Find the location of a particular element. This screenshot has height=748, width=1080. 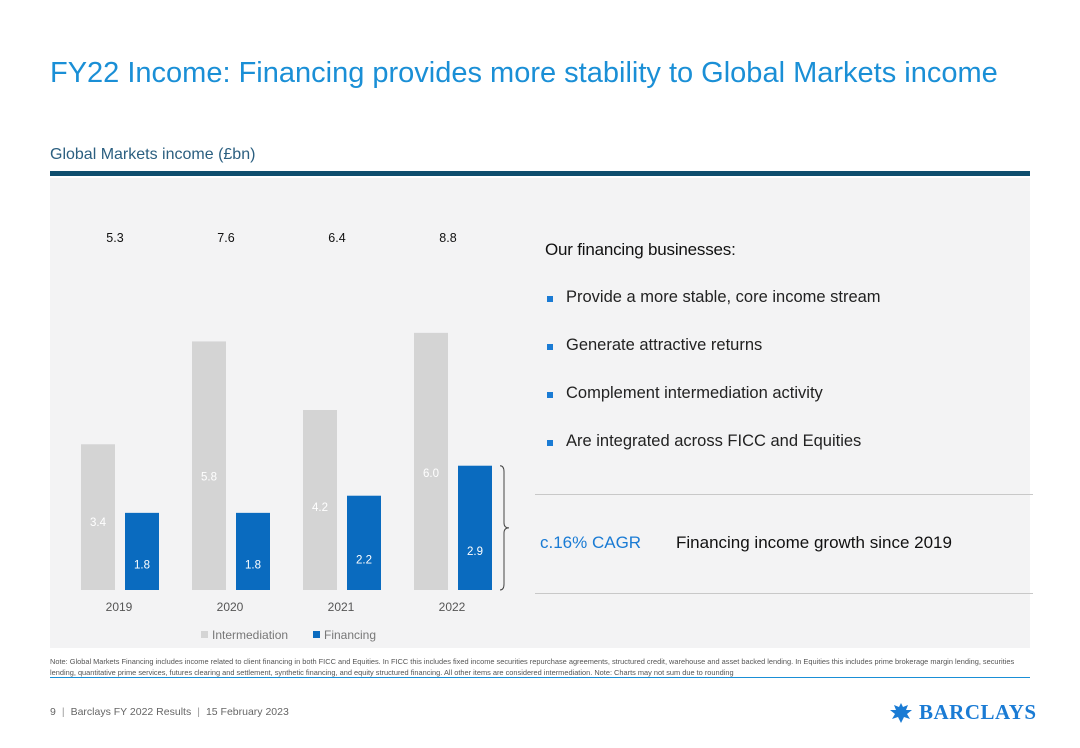

x-tick-2020: 2020 is located at coordinates (230, 607).